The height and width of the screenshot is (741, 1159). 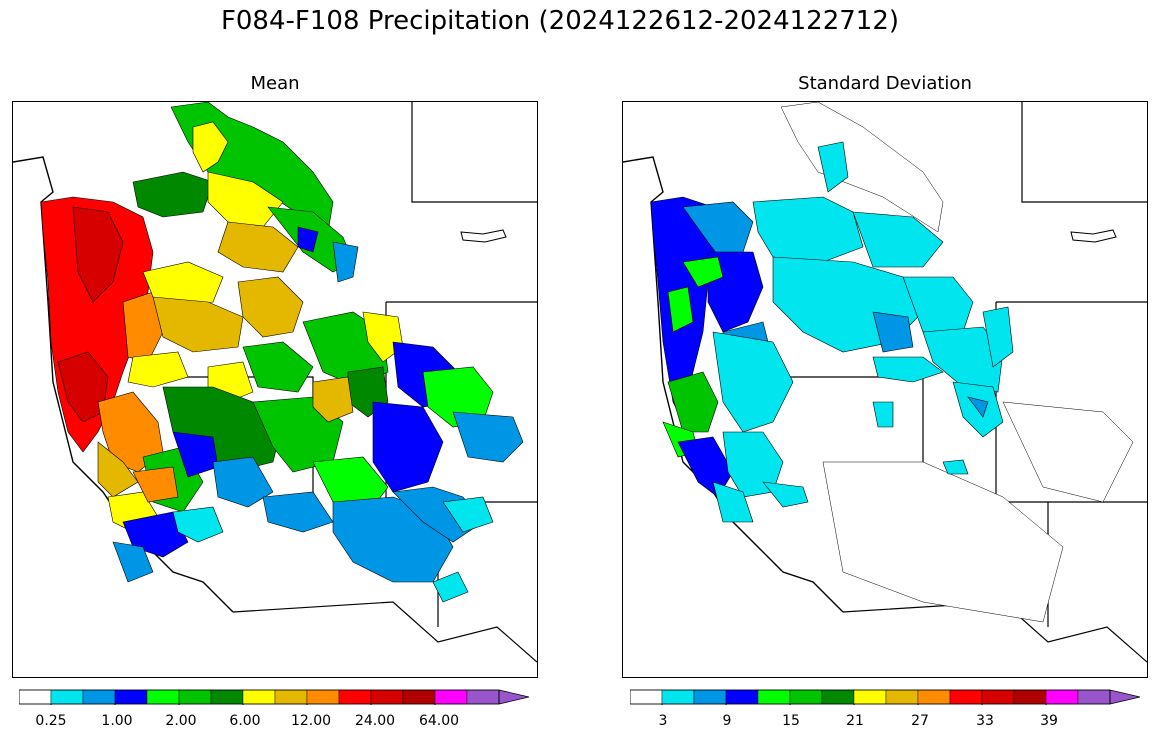 I want to click on std-colorbar-label-7: 39, so click(x=1049, y=721).